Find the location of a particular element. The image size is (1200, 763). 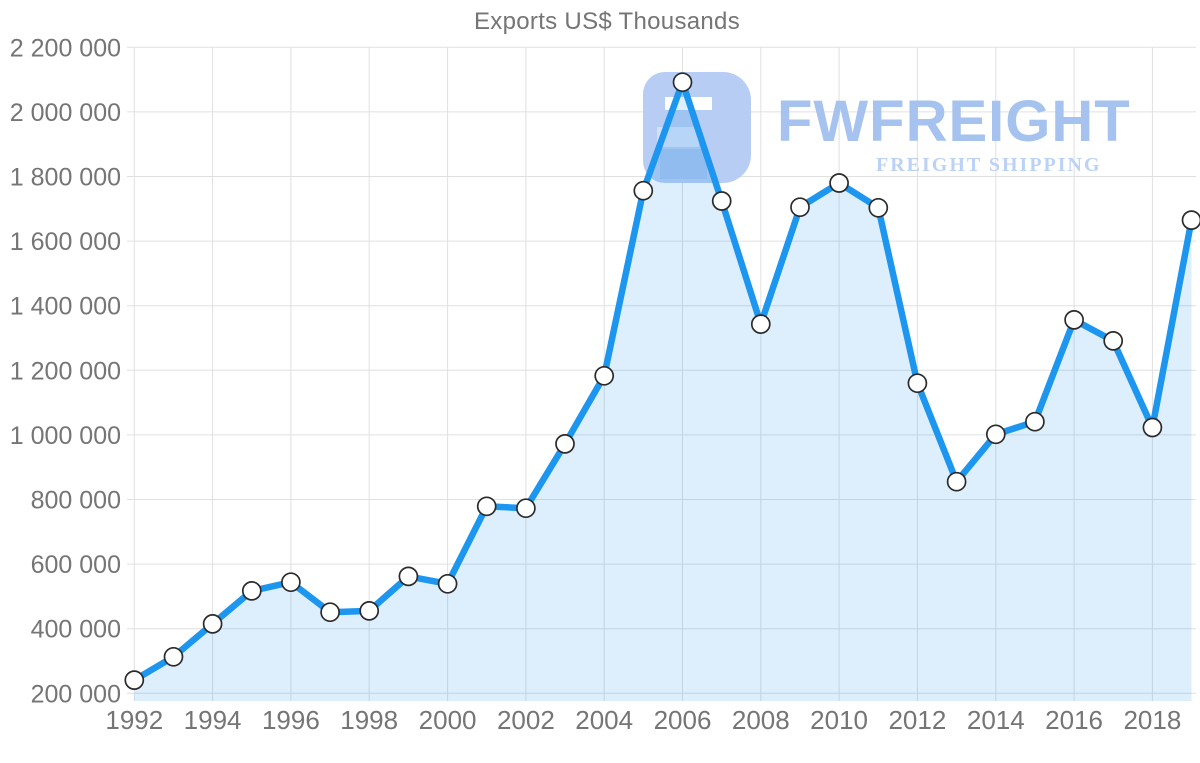

x-tick-label: 2002 is located at coordinates (526, 720).